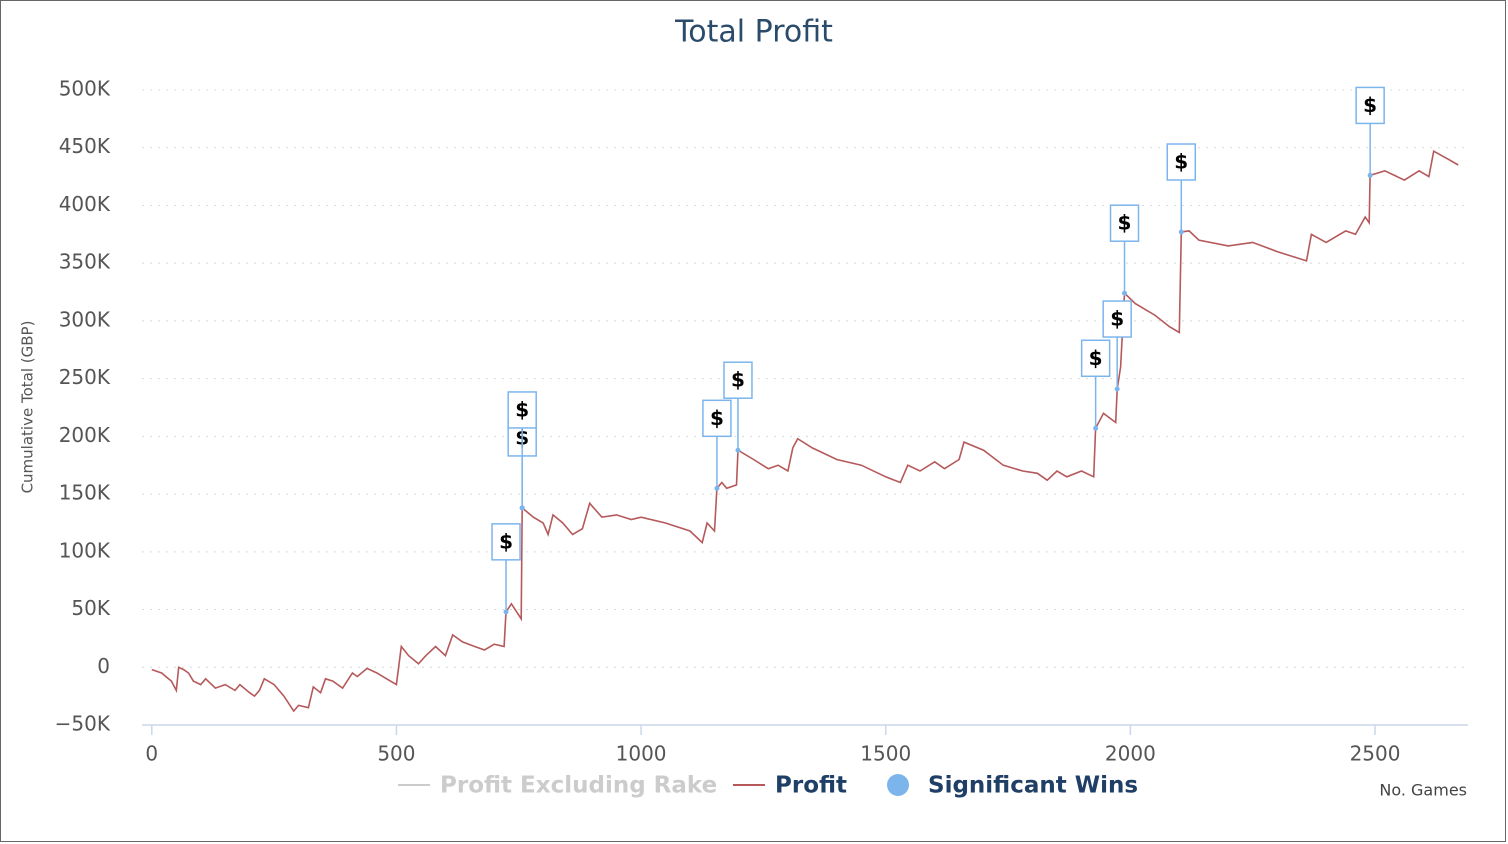 The image size is (1508, 844). Describe the element at coordinates (85, 319) in the screenshot. I see `y-tick-label: 300K` at that location.